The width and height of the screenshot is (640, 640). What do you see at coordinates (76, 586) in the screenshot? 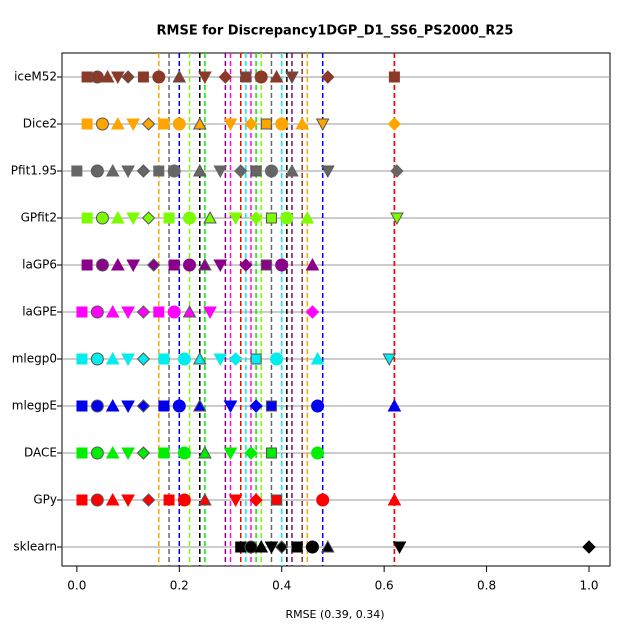
I see `x-tick-label: 0.0` at bounding box center [76, 586].